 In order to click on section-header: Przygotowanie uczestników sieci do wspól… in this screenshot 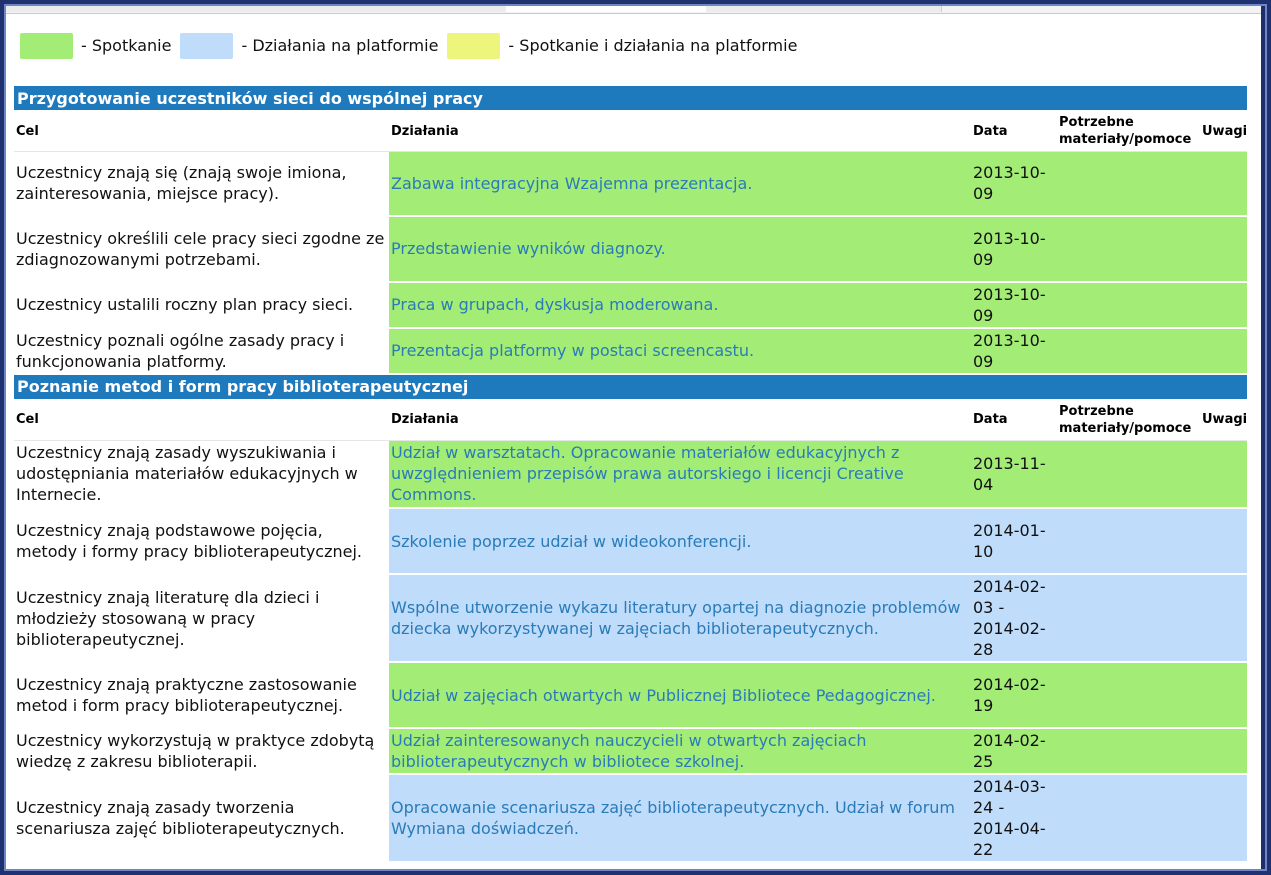, I will do `click(631, 98)`.